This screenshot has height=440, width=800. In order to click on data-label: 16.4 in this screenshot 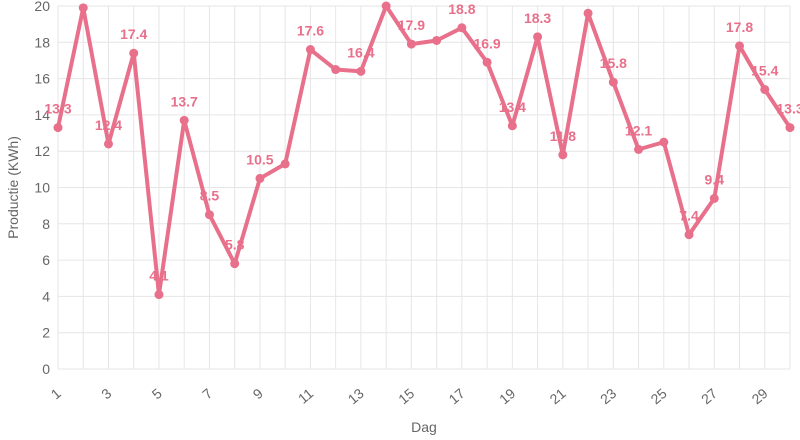, I will do `click(360, 52)`.